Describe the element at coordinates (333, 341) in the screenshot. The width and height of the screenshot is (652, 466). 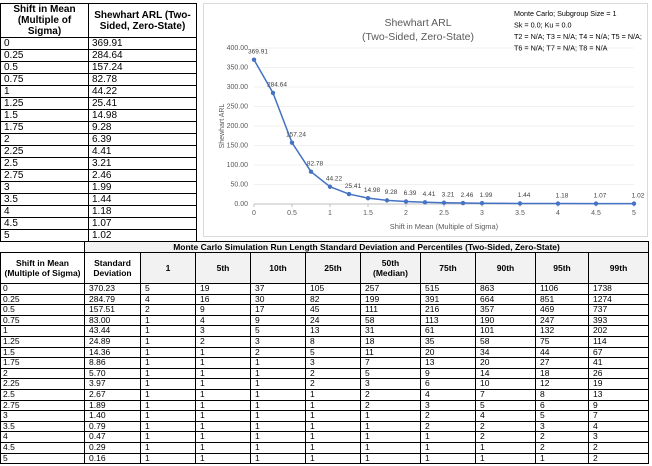
I see `table-cell: 8` at that location.